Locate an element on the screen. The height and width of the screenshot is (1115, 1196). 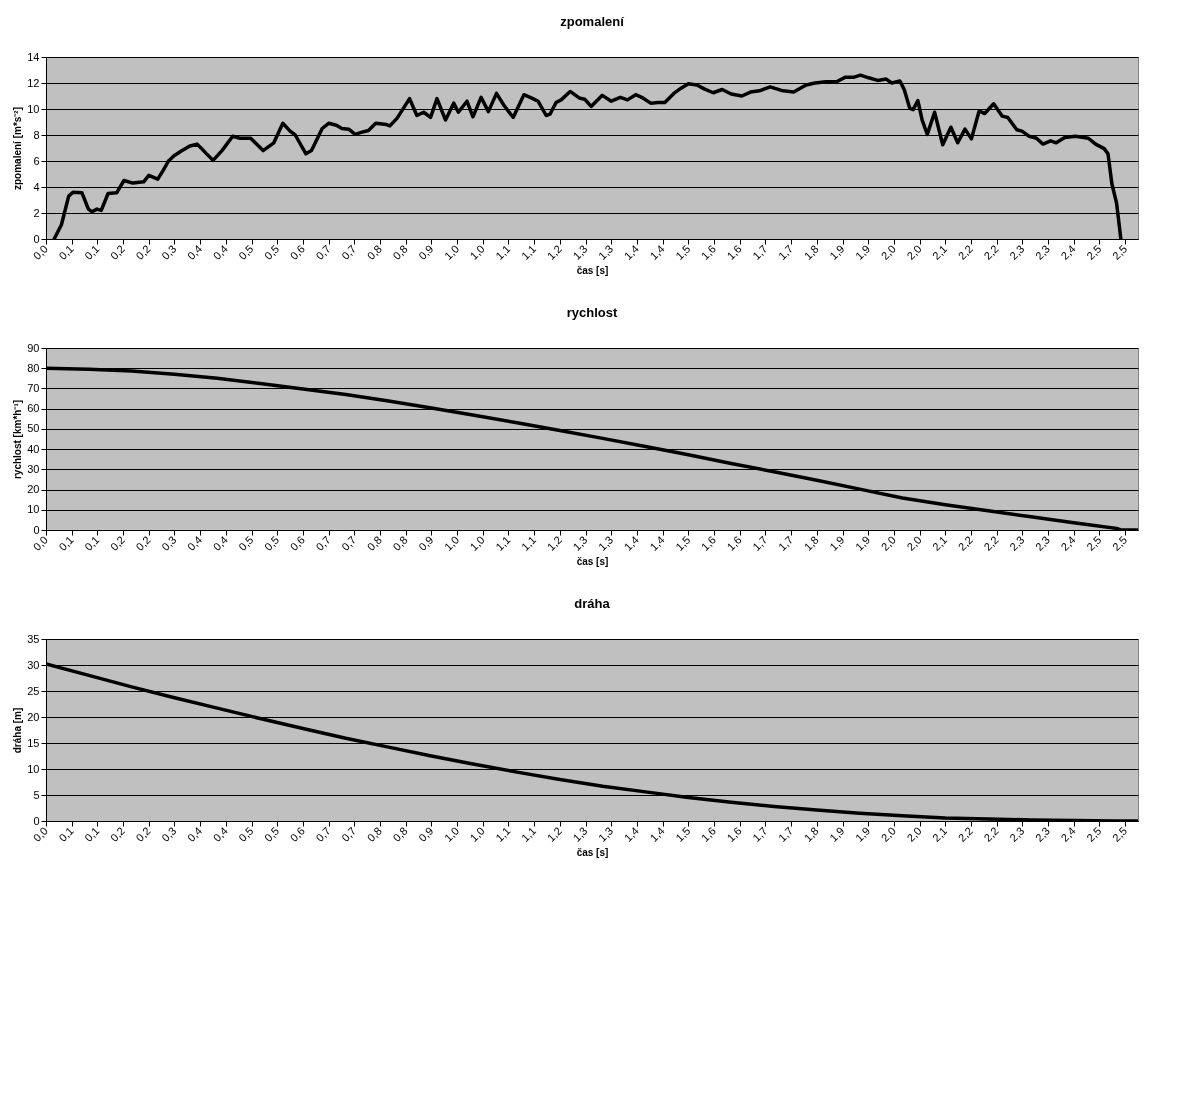
chart-title: rychlost is located at coordinates (592, 312).